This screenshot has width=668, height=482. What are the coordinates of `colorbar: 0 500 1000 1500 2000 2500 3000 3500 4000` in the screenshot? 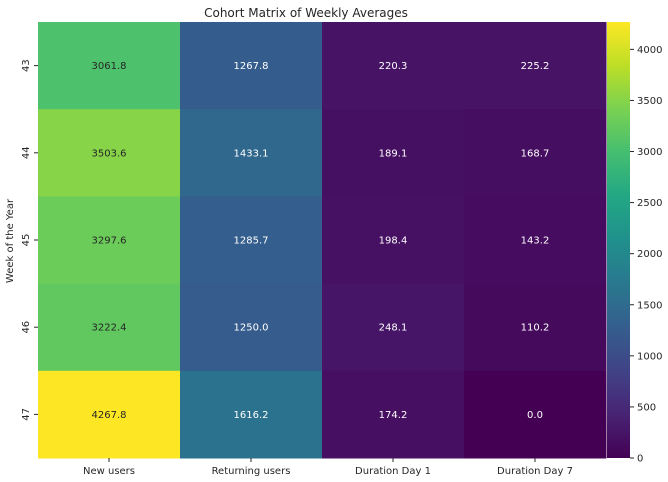 It's located at (634, 243).